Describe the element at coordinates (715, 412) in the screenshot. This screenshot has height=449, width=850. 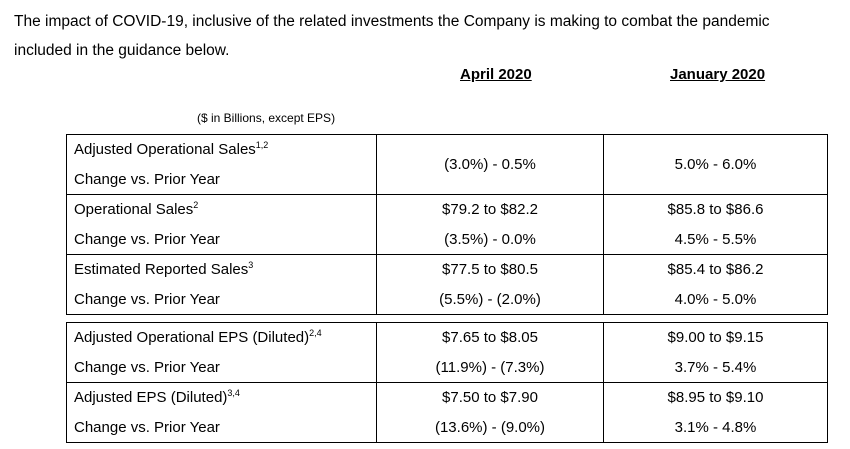
I see `january-cell: $8.95 to $9.10 3.1% - 4.8%` at that location.